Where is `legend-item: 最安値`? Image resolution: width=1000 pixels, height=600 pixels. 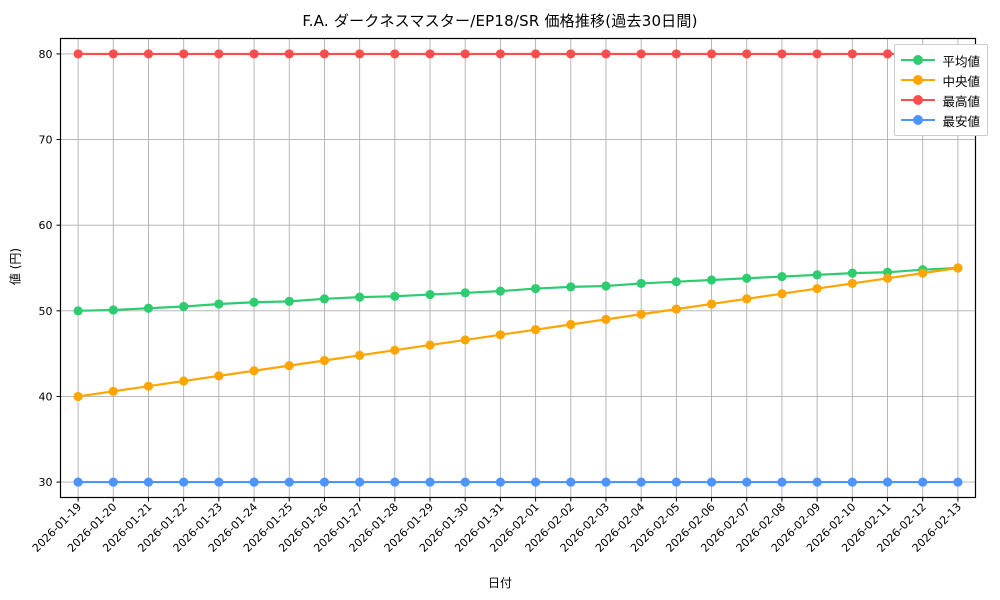 legend-item: 最安値 is located at coordinates (940, 120).